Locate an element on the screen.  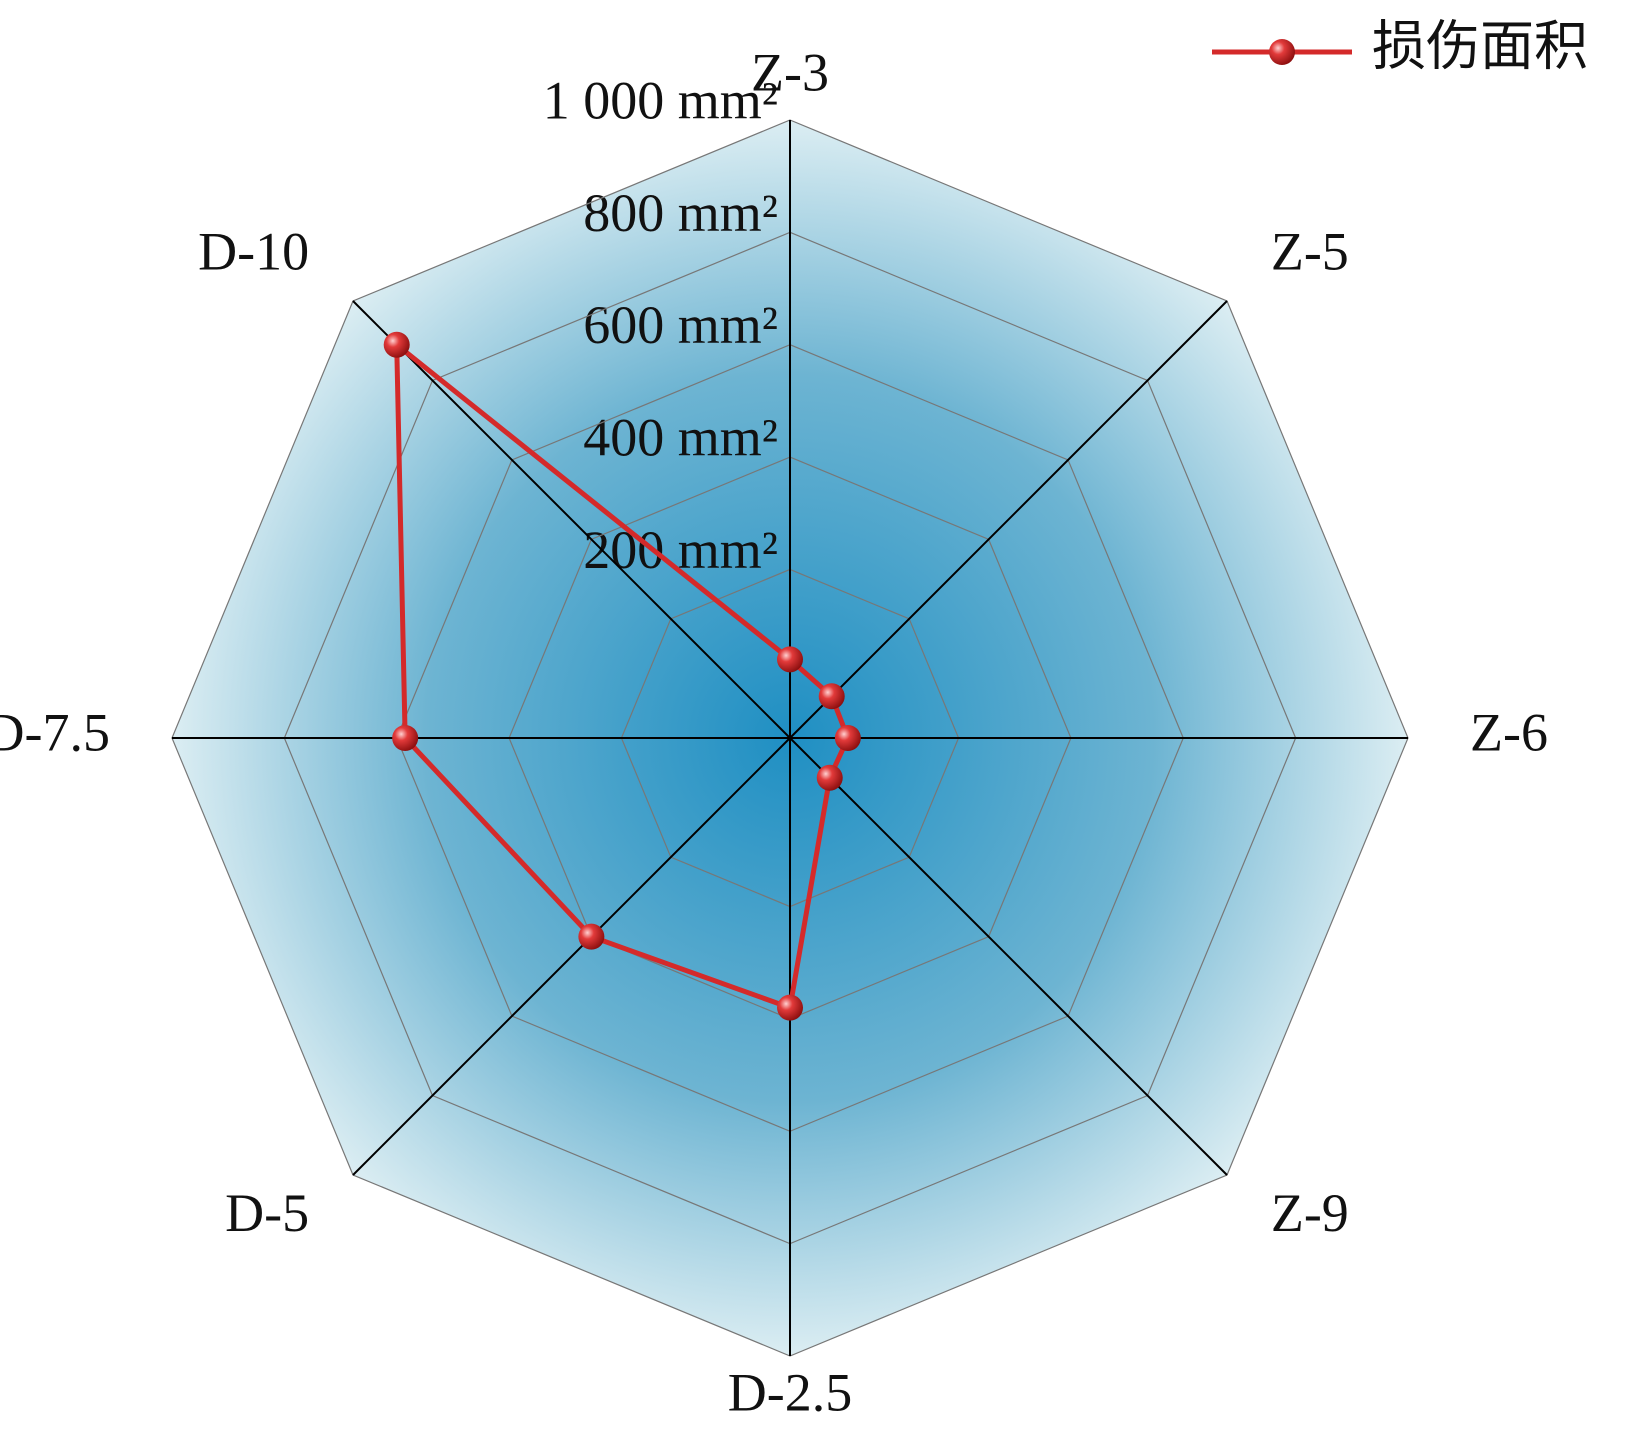
axis-label: Z-3 is located at coordinates (790, 72).